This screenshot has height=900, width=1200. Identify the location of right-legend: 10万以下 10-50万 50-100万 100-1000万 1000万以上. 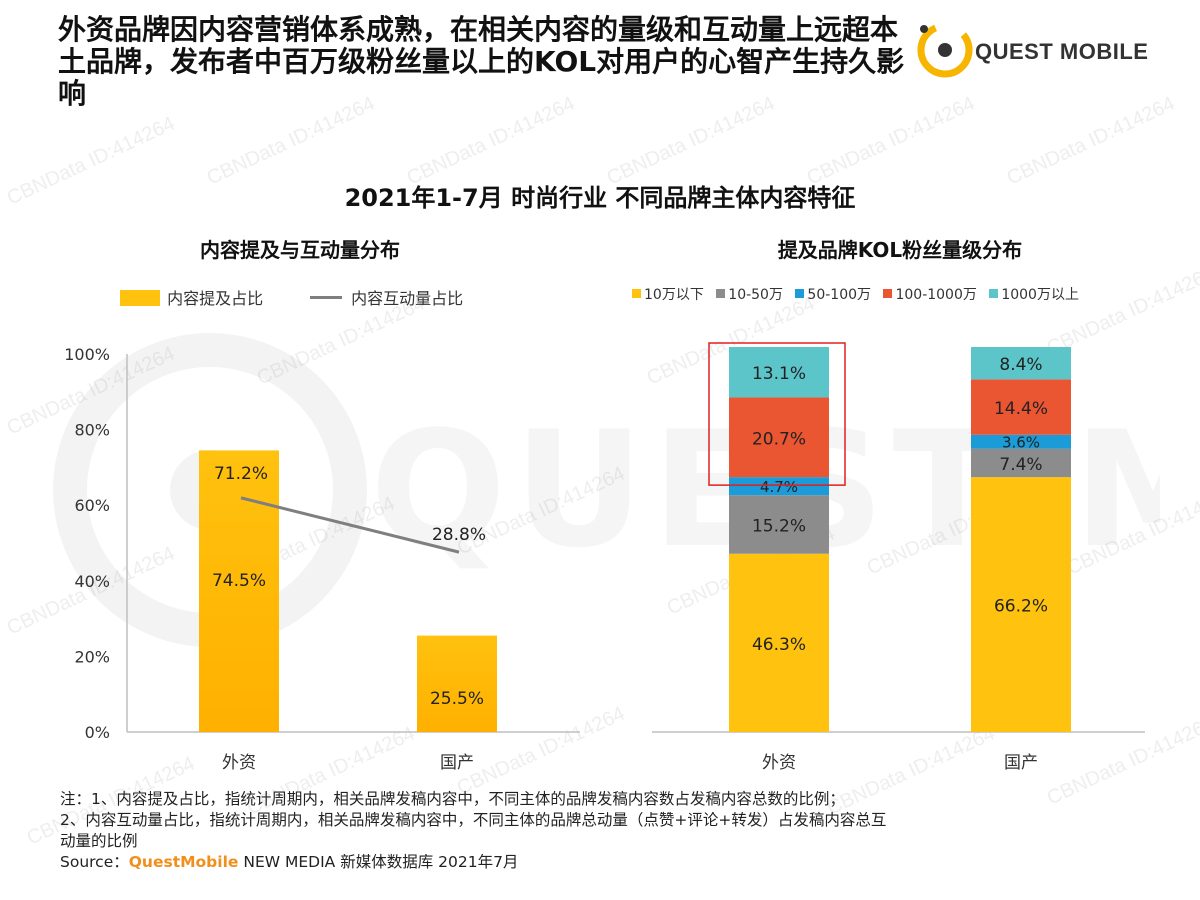
(859, 294).